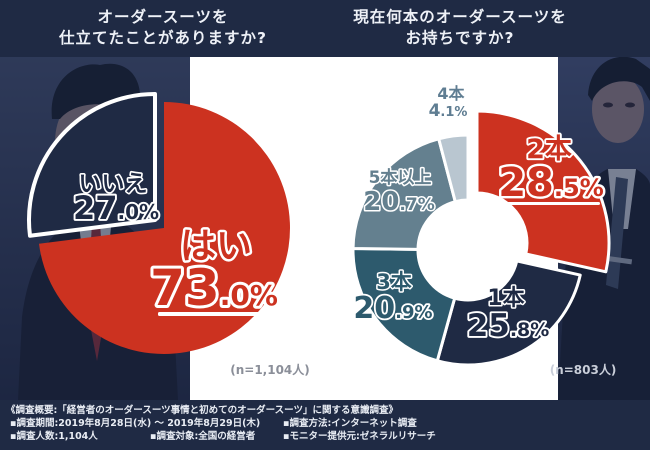  Describe the element at coordinates (551, 183) in the screenshot. I see `slice-percent-1-0: 28.5%` at that location.